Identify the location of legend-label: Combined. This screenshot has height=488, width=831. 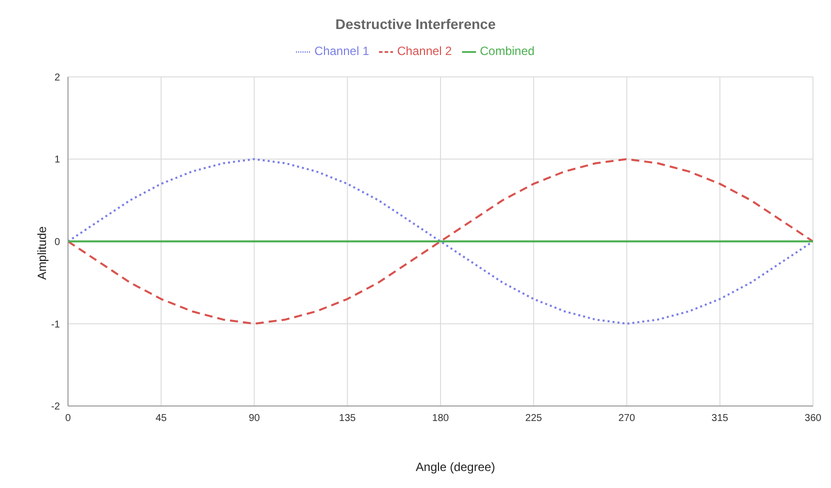
(507, 51).